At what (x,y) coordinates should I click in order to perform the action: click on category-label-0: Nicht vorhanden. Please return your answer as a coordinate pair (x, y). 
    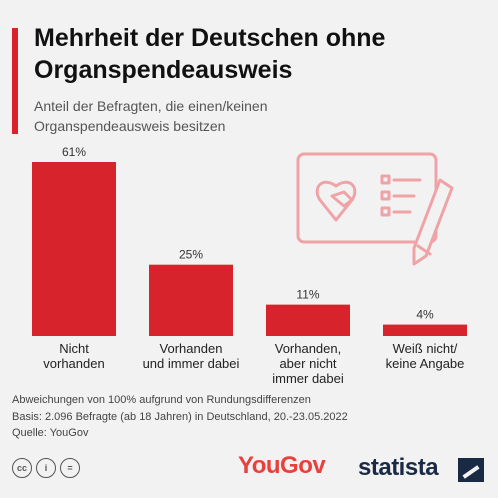
    Looking at the image, I should click on (73, 356).